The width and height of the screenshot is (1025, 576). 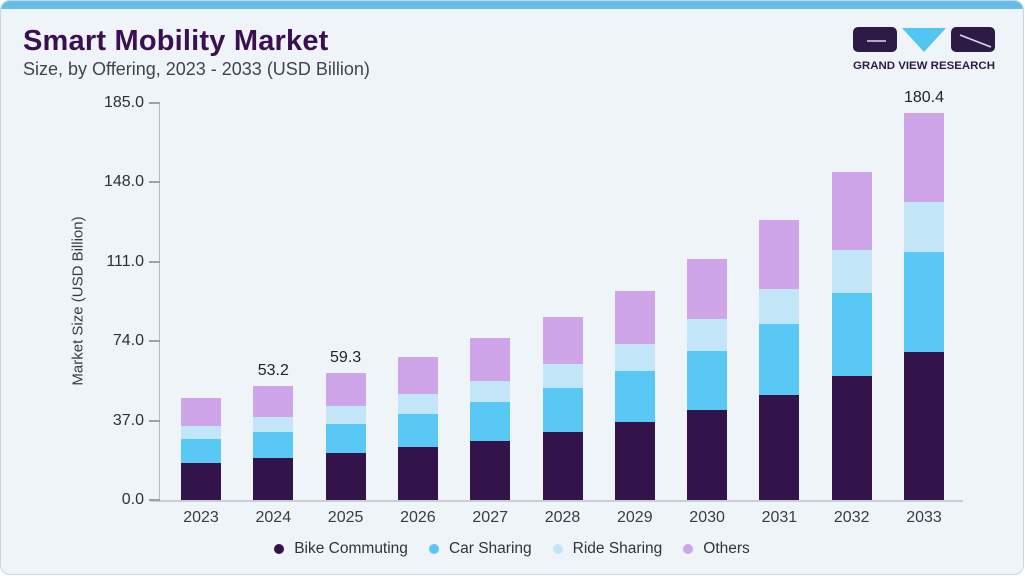 What do you see at coordinates (851, 517) in the screenshot?
I see `x-axis-label: 2032` at bounding box center [851, 517].